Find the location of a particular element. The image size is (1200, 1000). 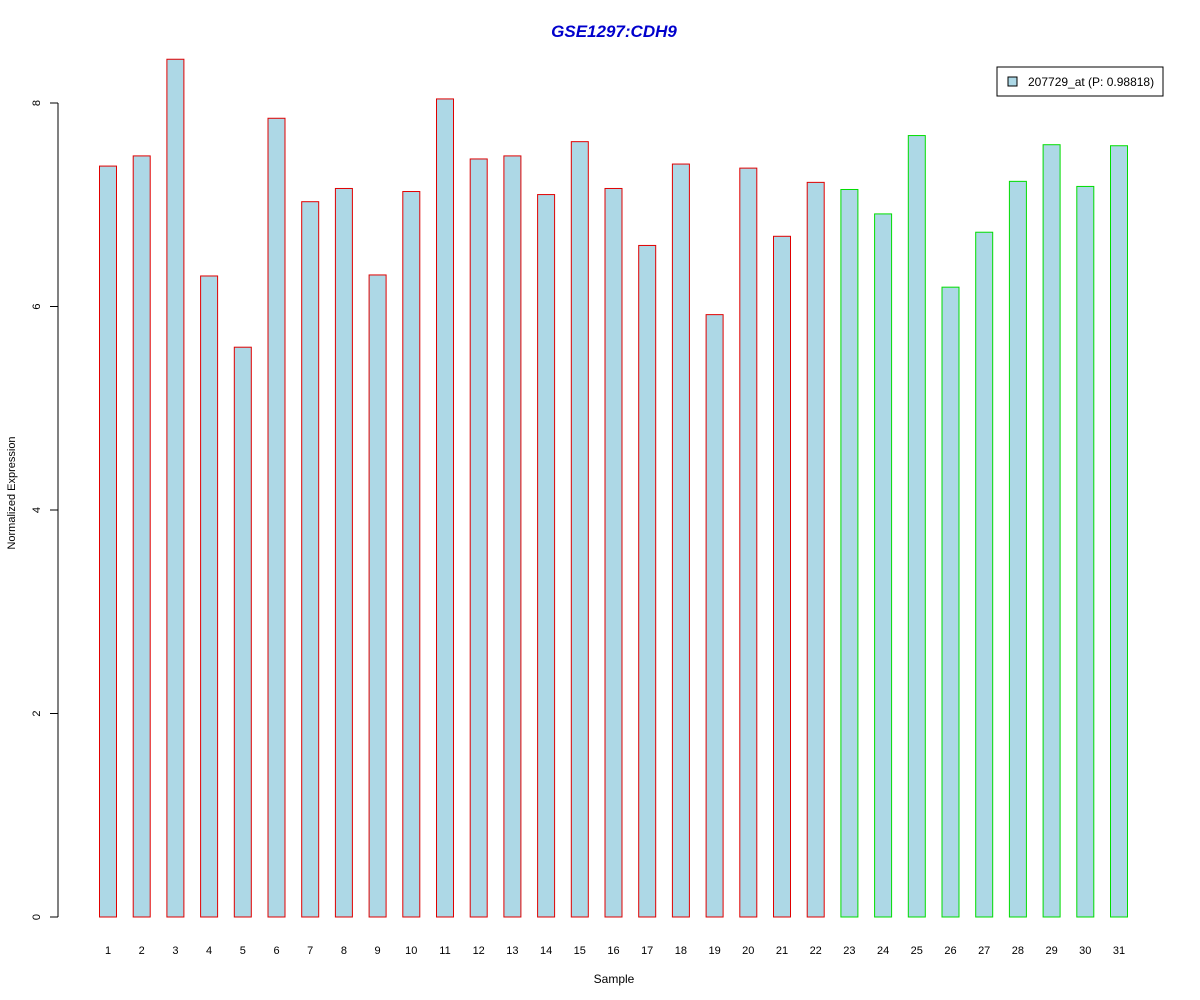

x-tick-label: 16 is located at coordinates (613, 951).